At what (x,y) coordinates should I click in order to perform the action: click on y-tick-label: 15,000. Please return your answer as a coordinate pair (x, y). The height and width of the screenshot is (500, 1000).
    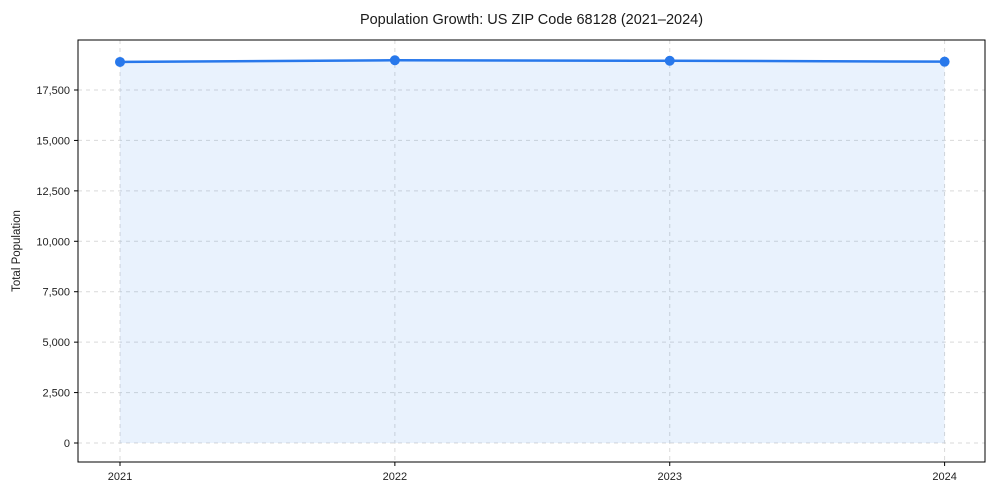
    Looking at the image, I should click on (53, 141).